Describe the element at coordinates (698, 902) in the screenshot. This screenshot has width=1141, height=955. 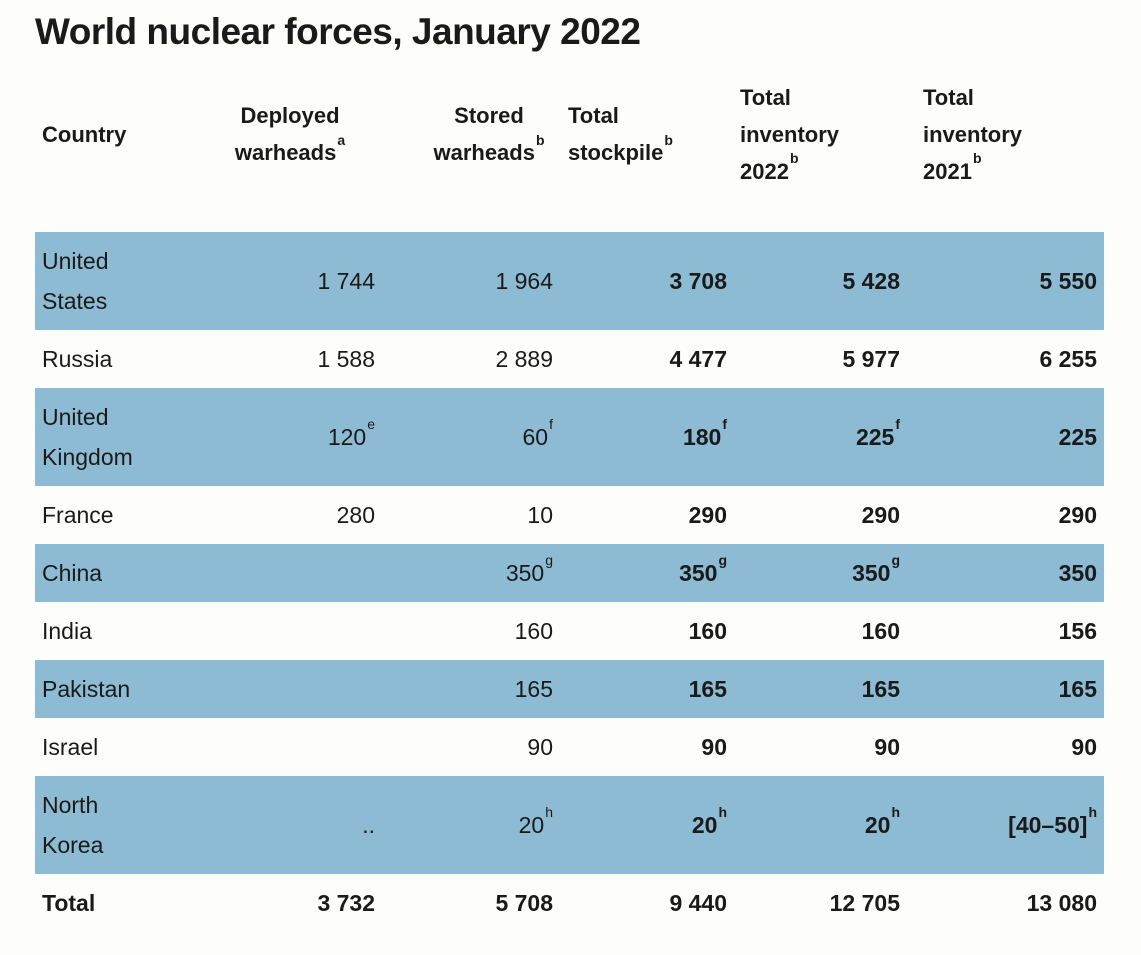
I see `cell-value: 9 440` at that location.